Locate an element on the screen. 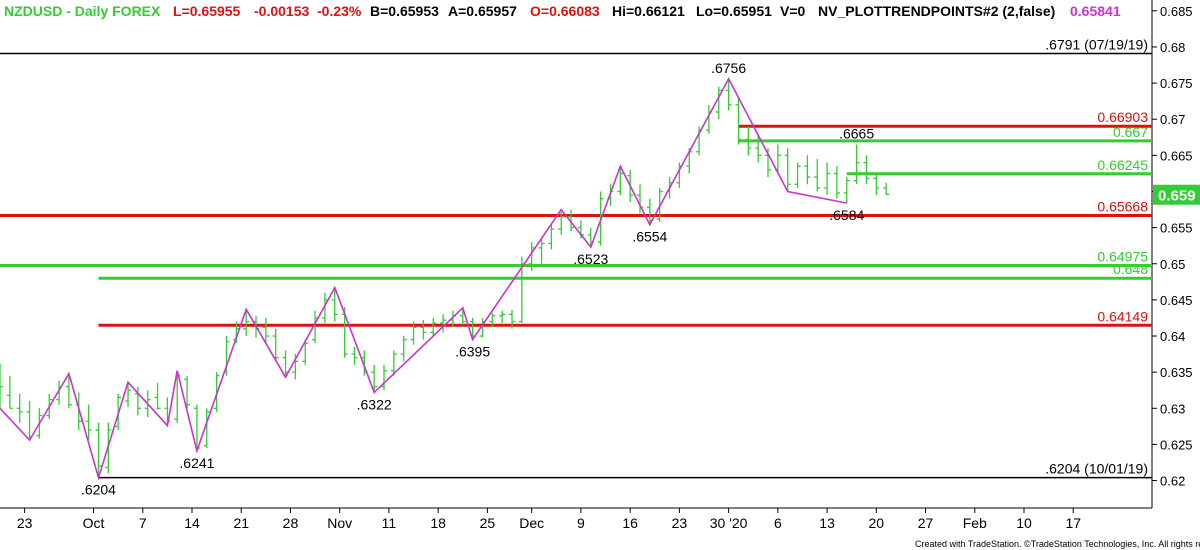  x-tick-label: 13 is located at coordinates (827, 523).